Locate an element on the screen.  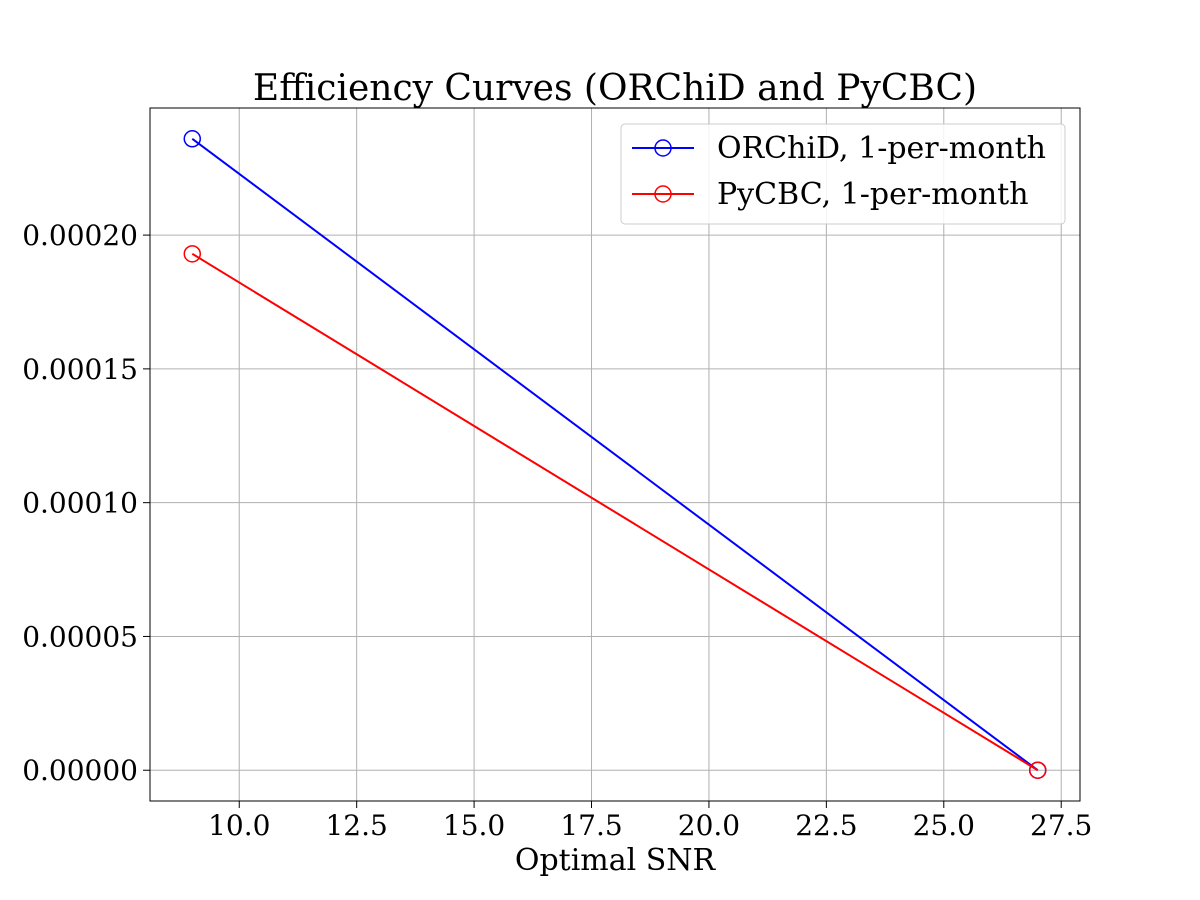
x-tick-label: 22.5 is located at coordinates (826, 825).